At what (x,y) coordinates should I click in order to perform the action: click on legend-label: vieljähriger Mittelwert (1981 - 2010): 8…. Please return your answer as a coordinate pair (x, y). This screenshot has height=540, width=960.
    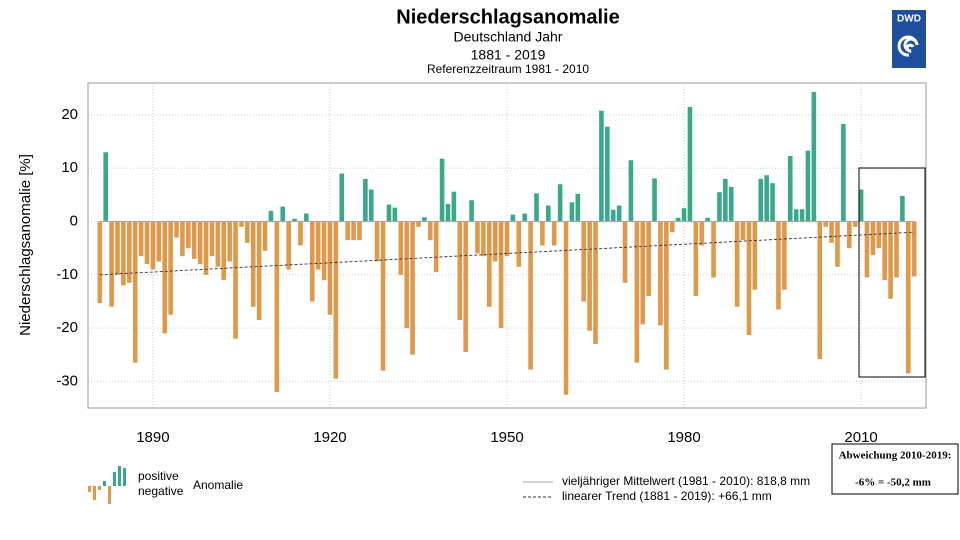
    Looking at the image, I should click on (686, 481).